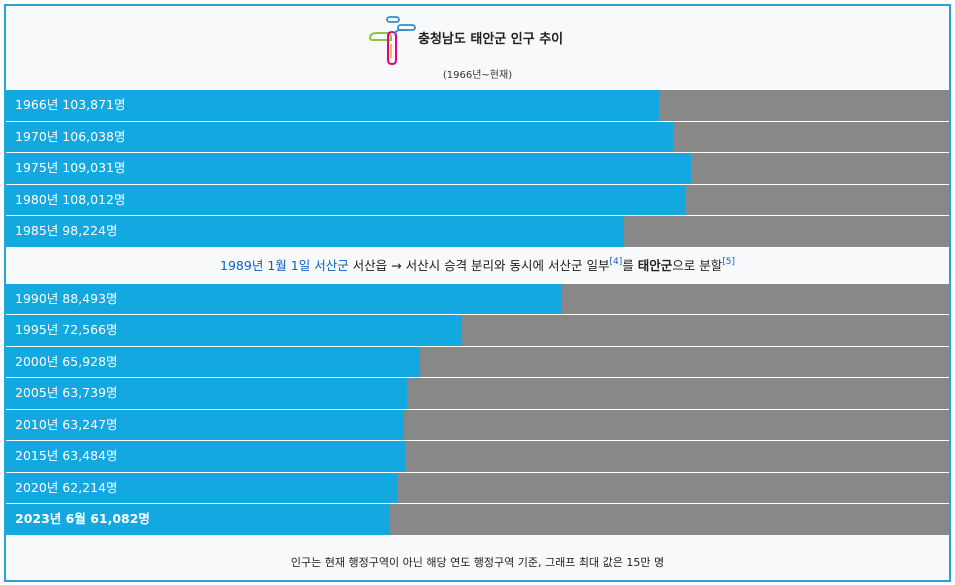 This screenshot has height=585, width=955. I want to click on note-county-link: 서산군, so click(331, 265).